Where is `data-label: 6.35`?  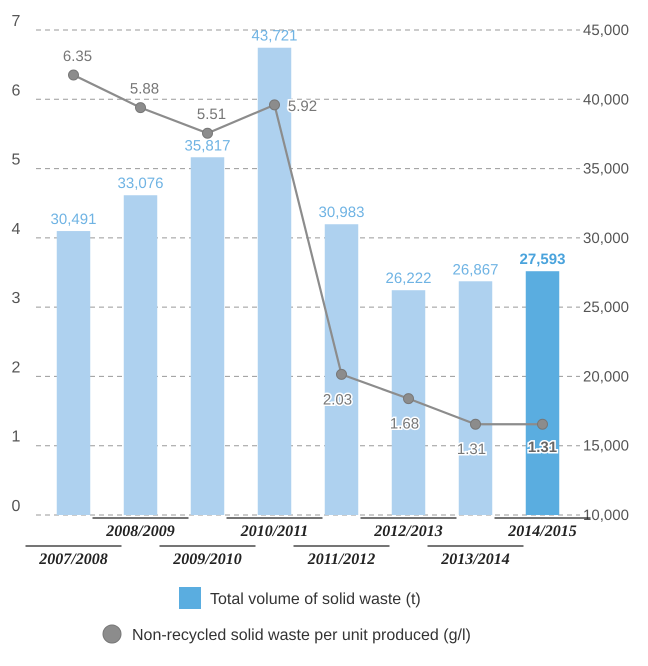
data-label: 6.35 is located at coordinates (77, 57).